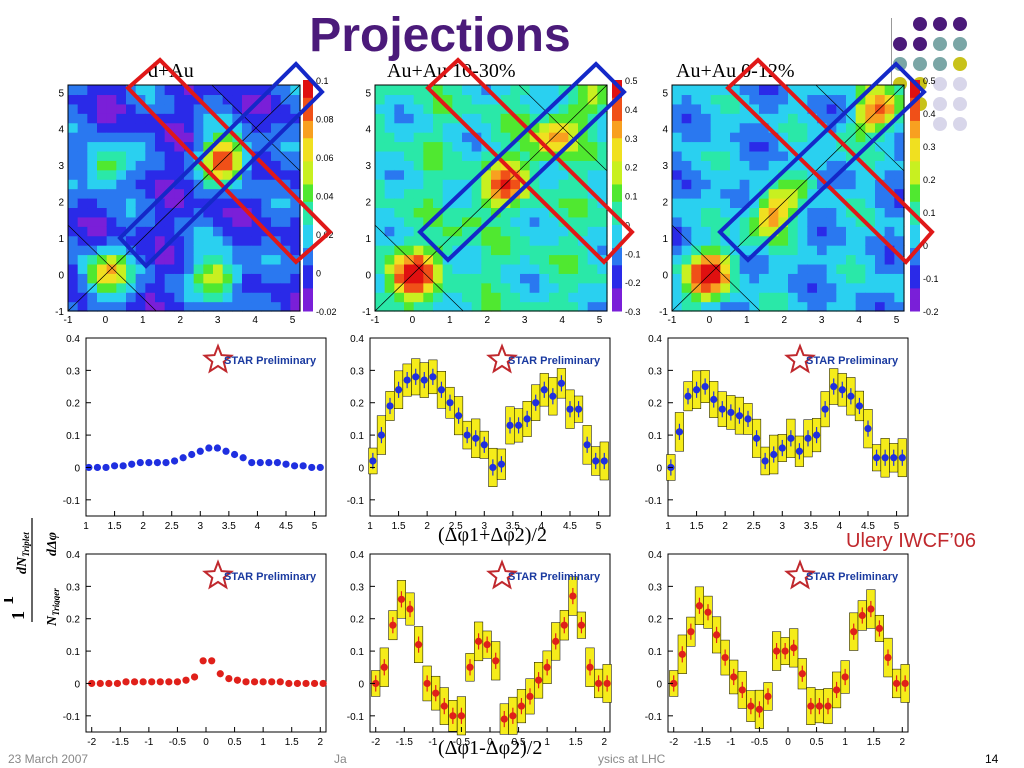  Describe the element at coordinates (822, 162) in the screenshot. I see `blue-selection-box` at that location.